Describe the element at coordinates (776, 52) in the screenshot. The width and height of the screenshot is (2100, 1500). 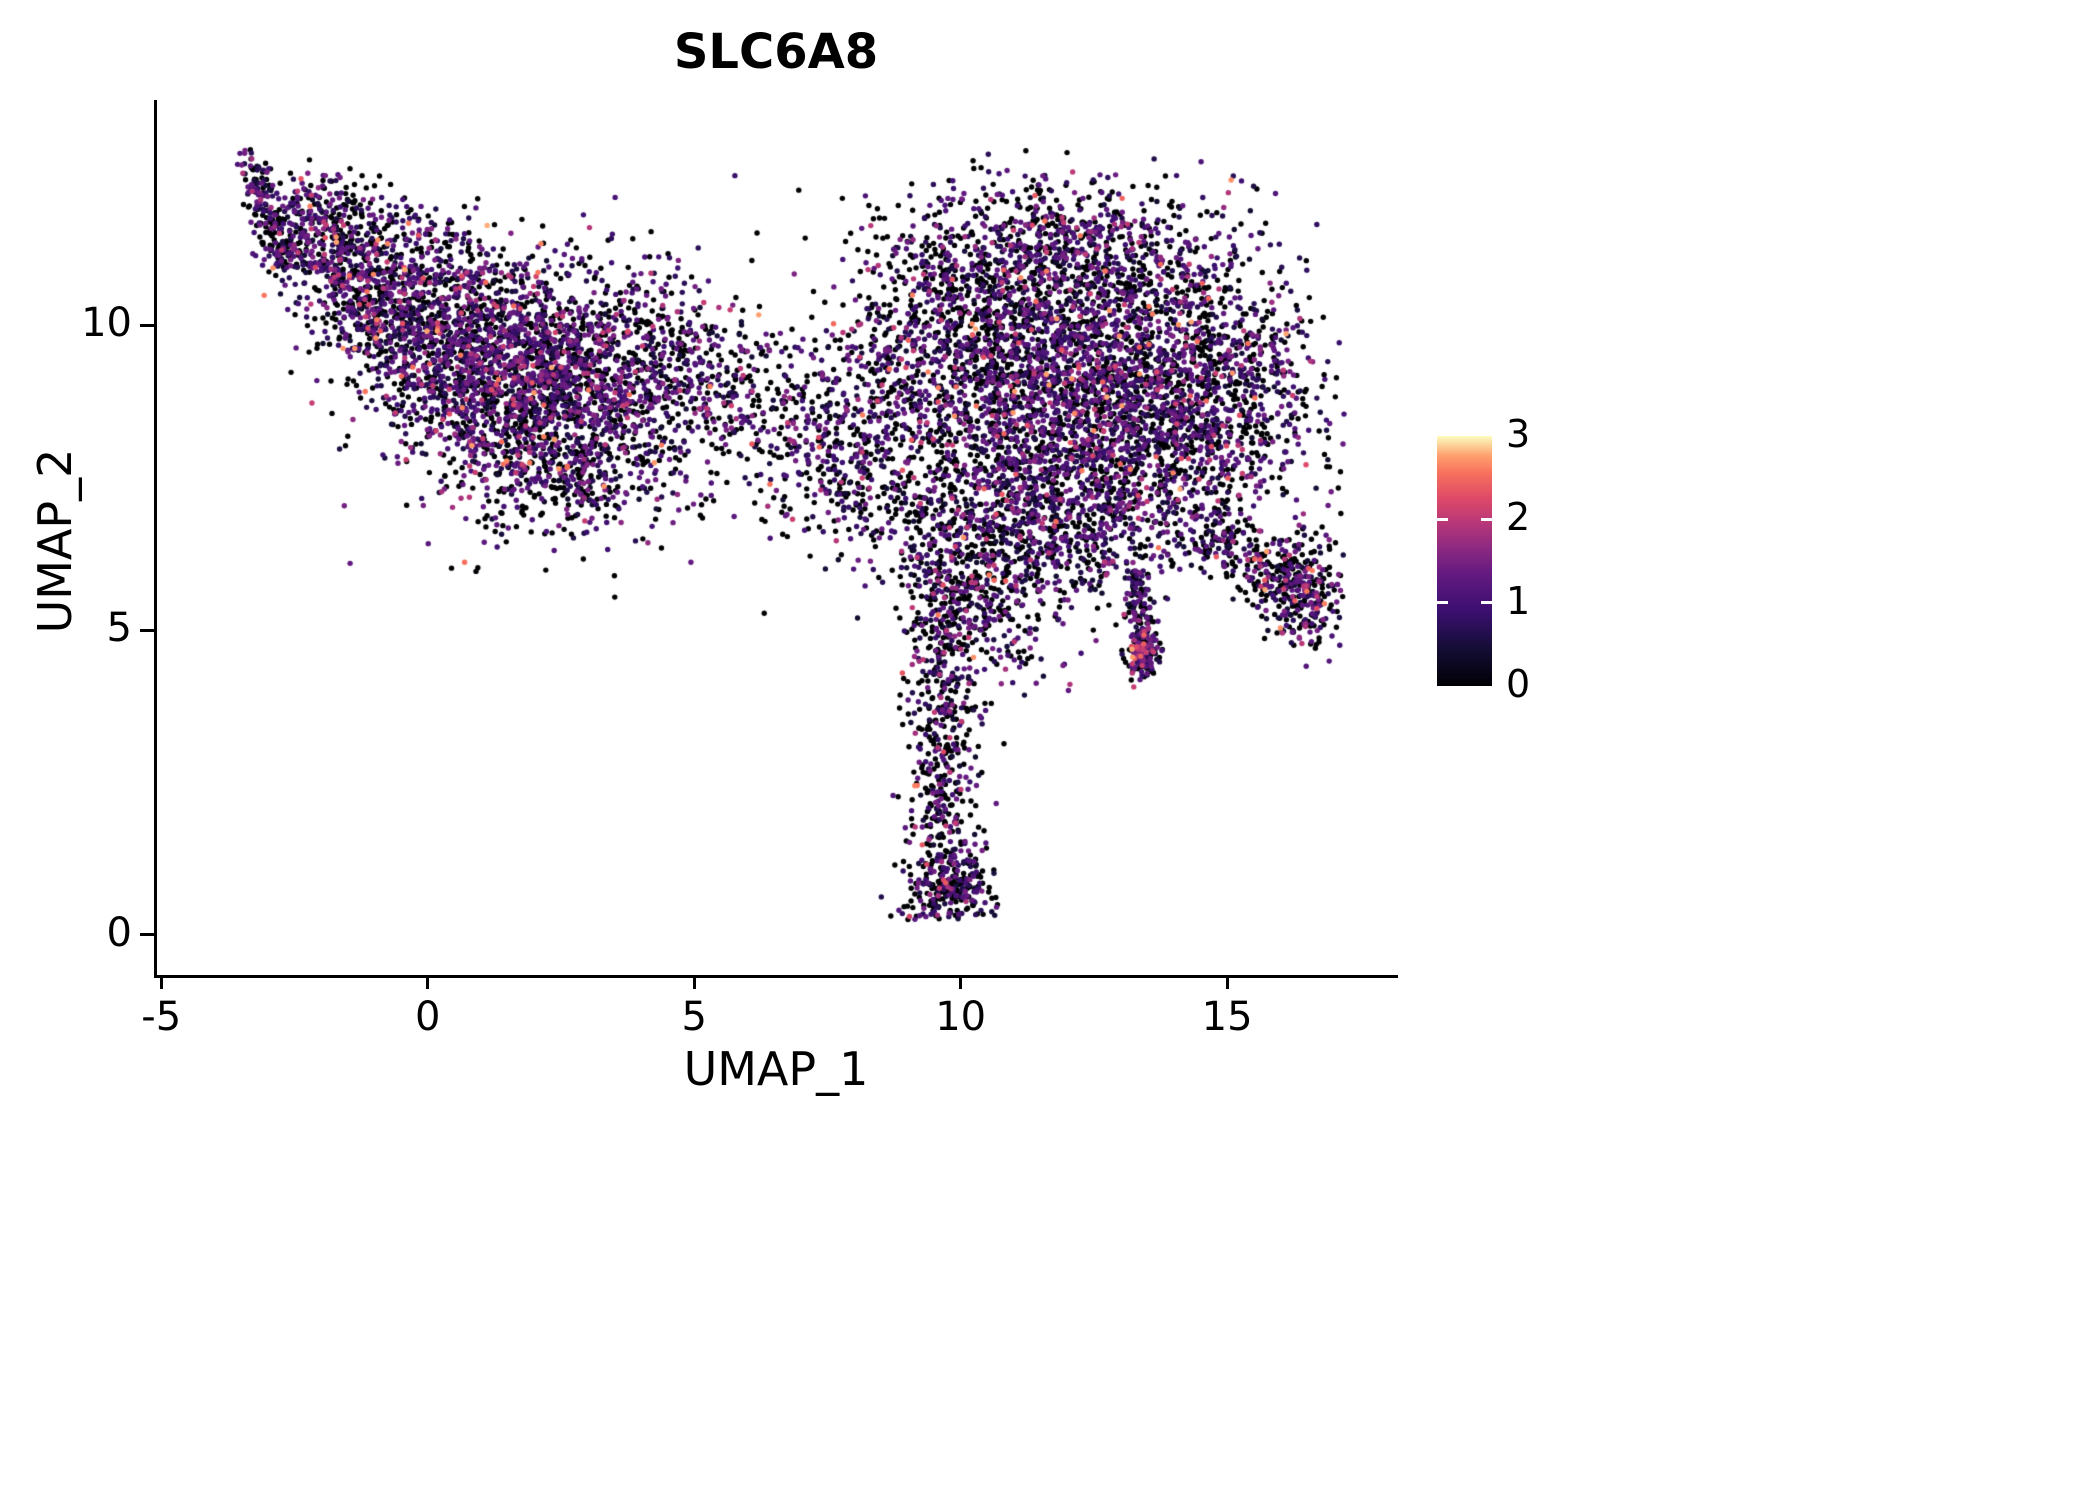
I see `chart-title: SLC6A8` at that location.